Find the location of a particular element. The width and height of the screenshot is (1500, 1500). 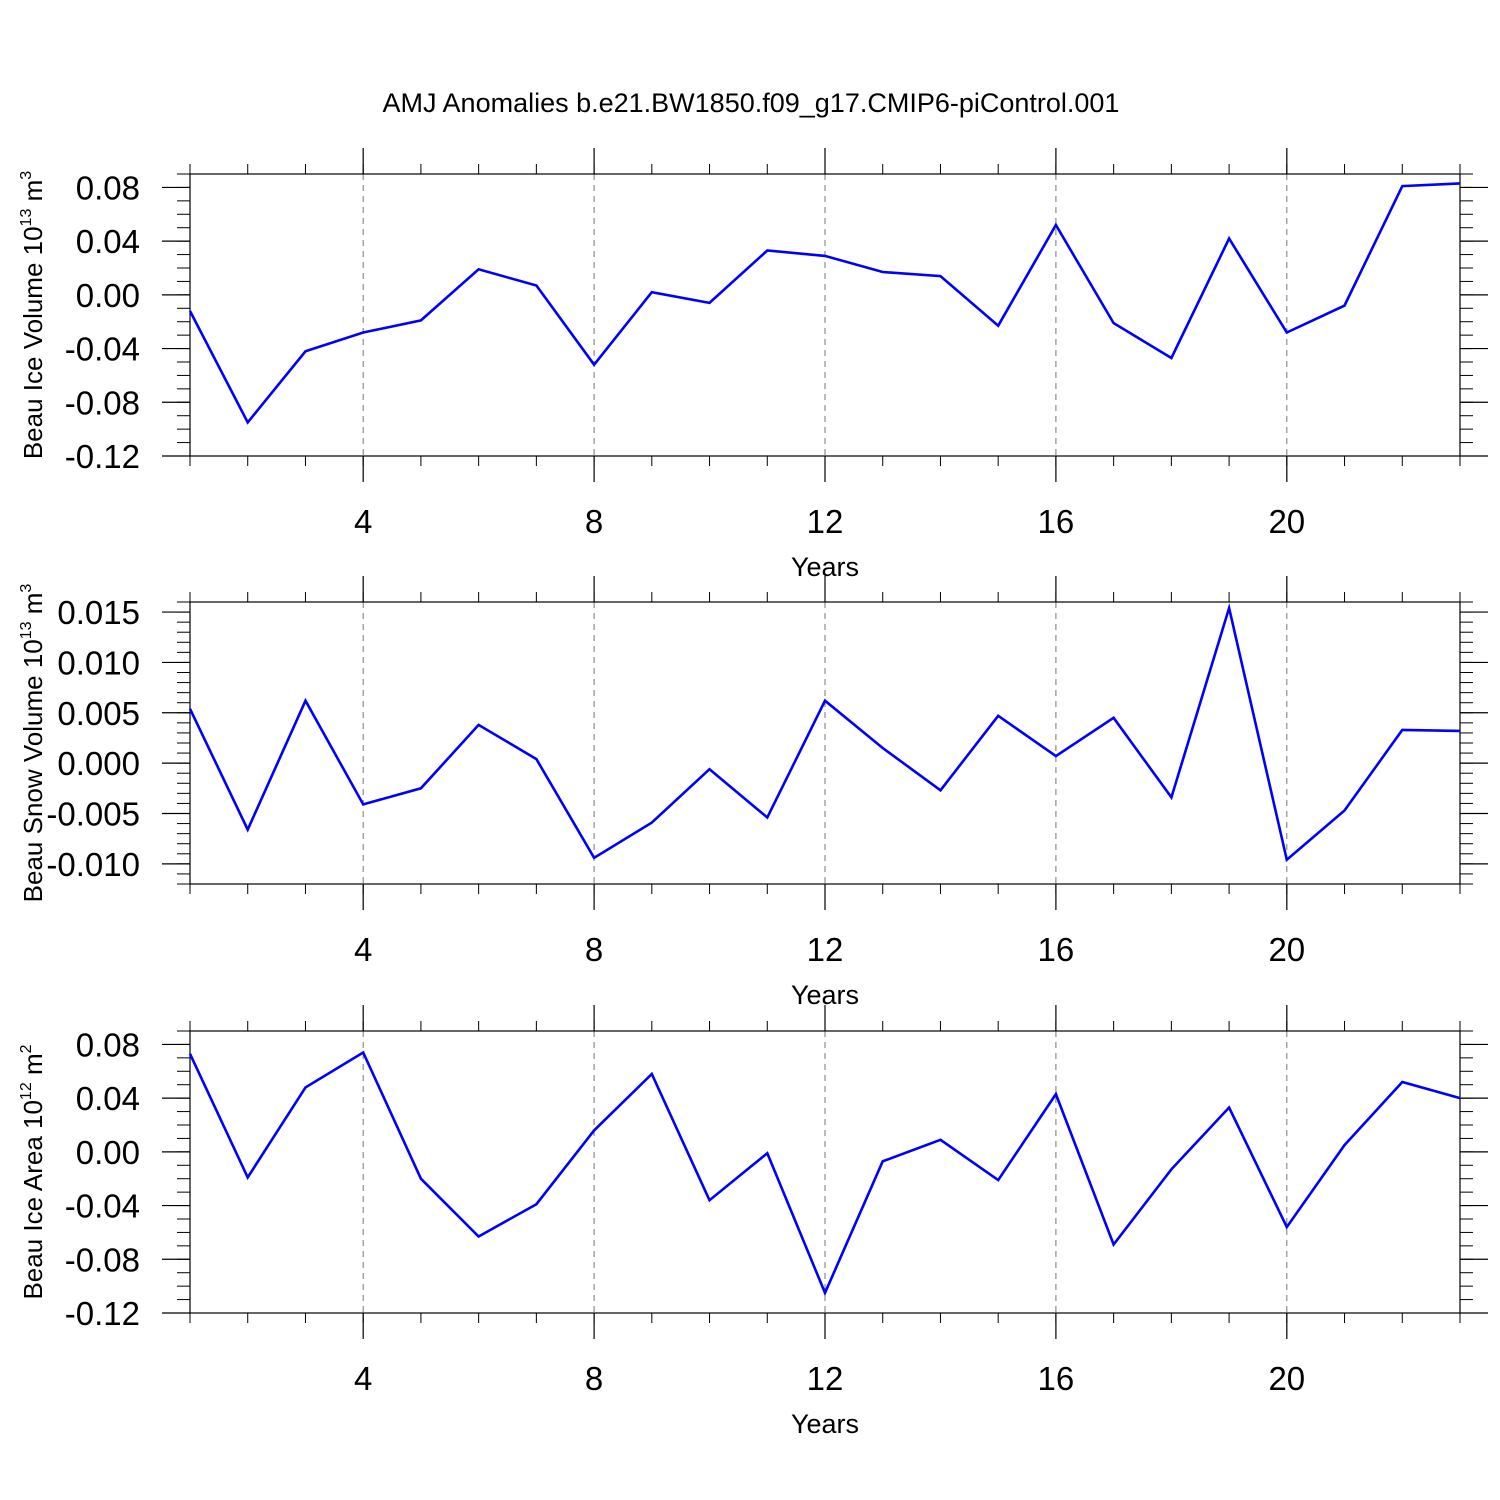

y-axis-label-exponent: 12 is located at coordinates (26, 1091).